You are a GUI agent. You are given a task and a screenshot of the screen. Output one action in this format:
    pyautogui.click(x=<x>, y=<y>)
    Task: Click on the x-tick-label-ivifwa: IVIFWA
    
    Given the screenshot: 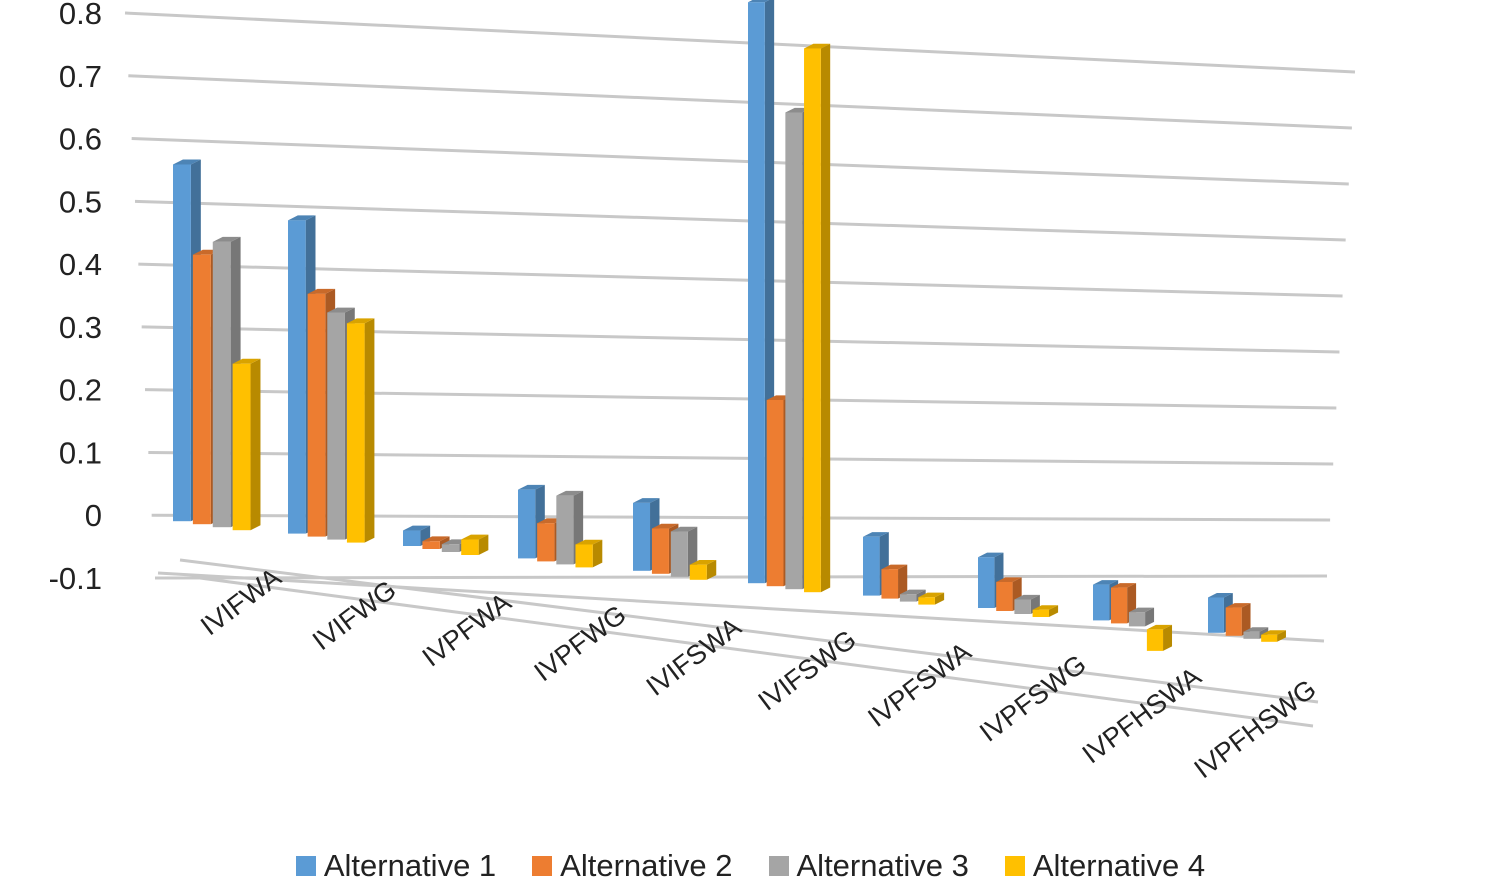 What is the action you would take?
    pyautogui.click(x=241, y=601)
    